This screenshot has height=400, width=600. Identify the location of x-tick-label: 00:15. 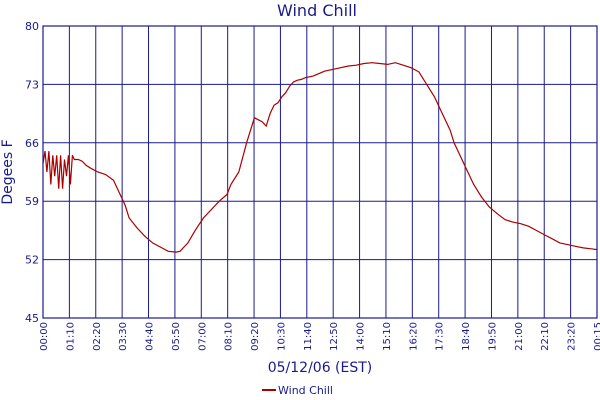
(596, 336).